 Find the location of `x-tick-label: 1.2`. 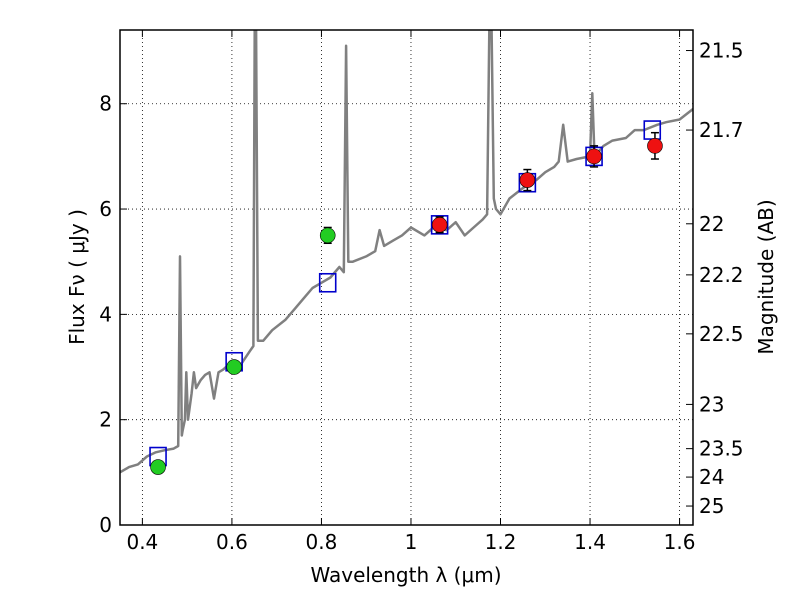

x-tick-label: 1.2 is located at coordinates (501, 542).